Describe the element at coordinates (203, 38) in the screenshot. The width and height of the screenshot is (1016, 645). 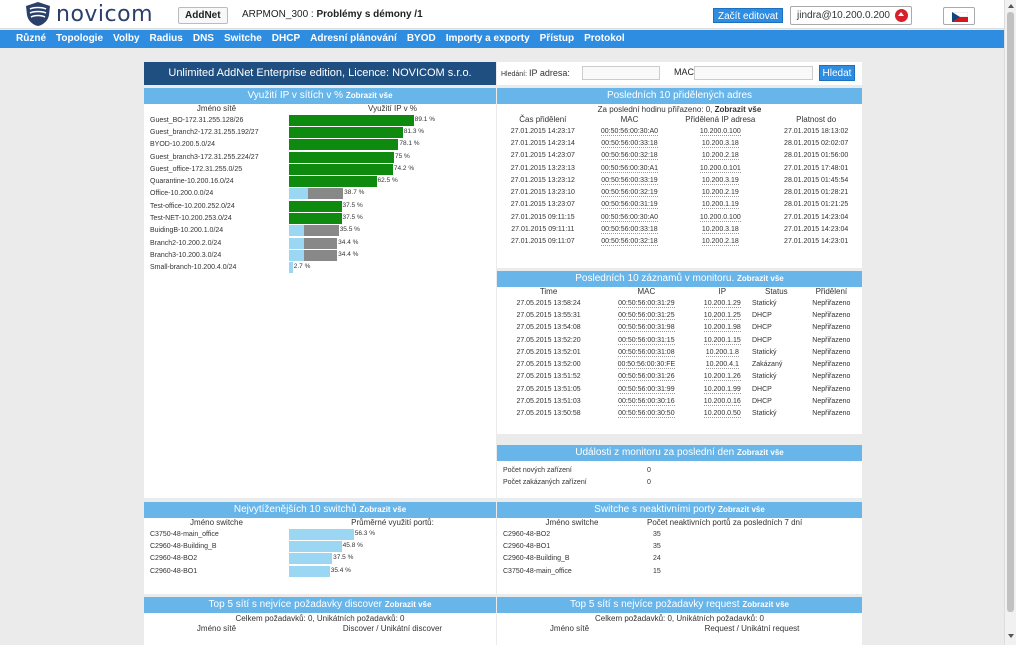
I see `menu-item: DNS` at that location.